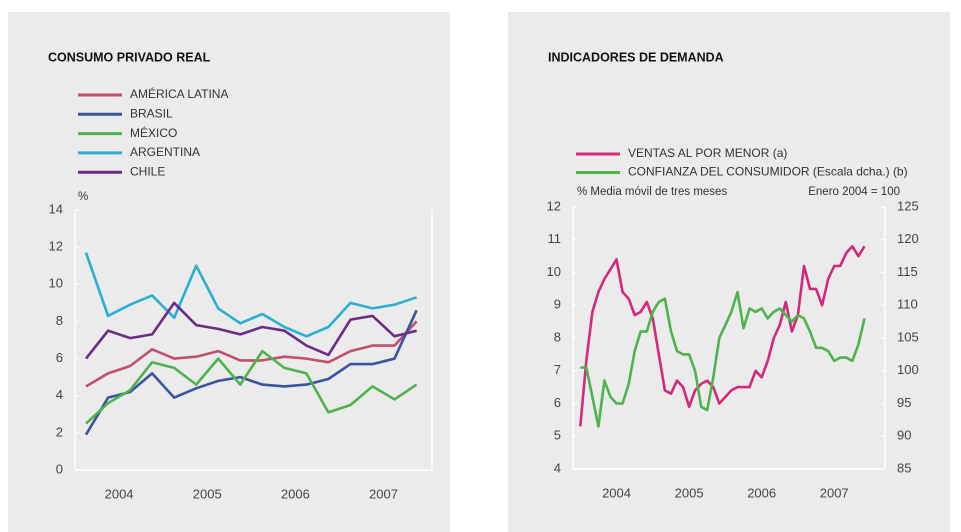 The width and height of the screenshot is (961, 532). I want to click on legend-label: BRASIL, so click(151, 113).